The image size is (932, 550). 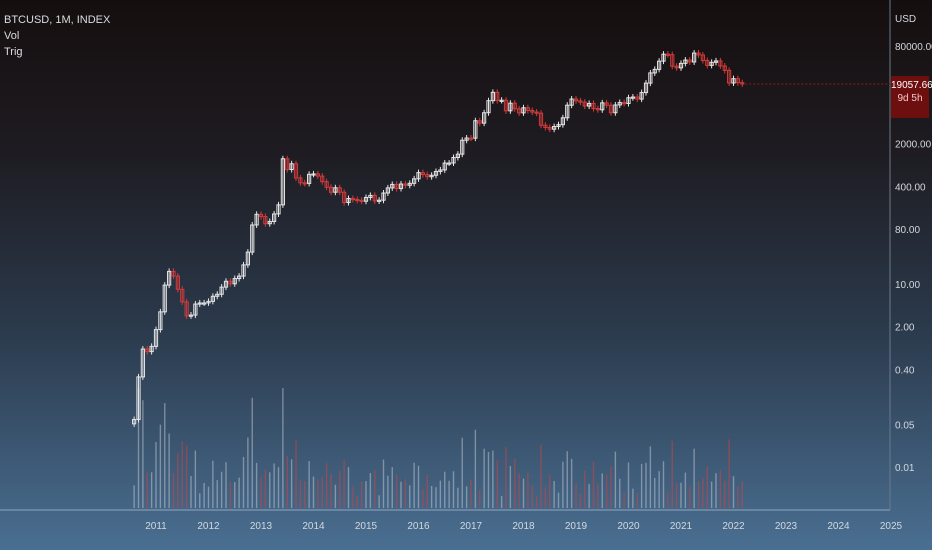 What do you see at coordinates (907, 230) in the screenshot?
I see `price-tick-label: 80.00` at bounding box center [907, 230].